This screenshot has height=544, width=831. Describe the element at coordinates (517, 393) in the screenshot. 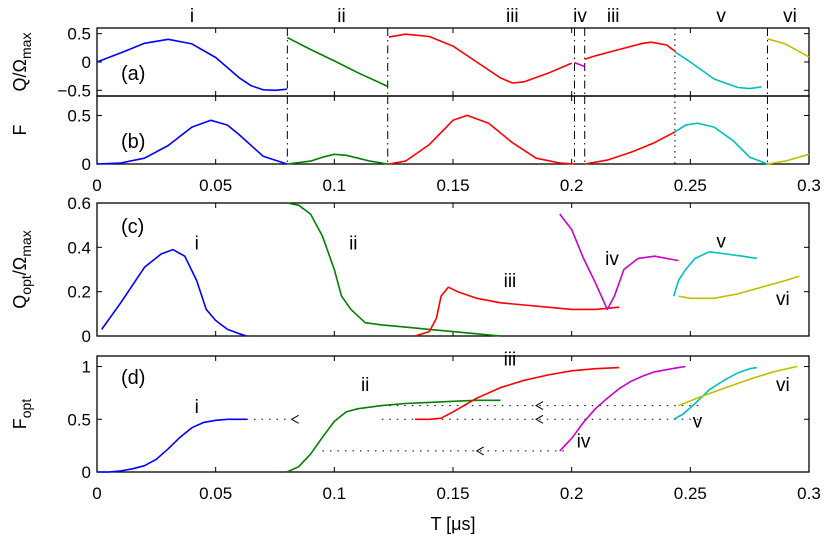

I see `panel-d-series-iii` at that location.